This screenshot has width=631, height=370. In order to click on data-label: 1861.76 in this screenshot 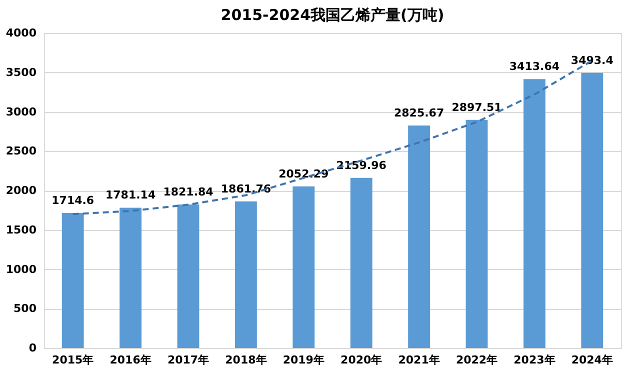, I will do `click(246, 189)`.